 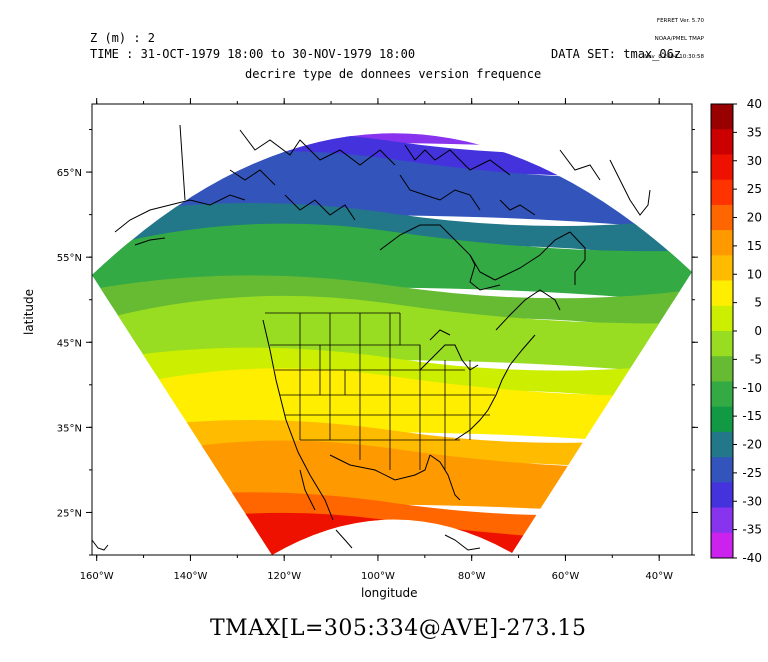 What do you see at coordinates (752, 558) in the screenshot?
I see `colorbar-label: -40` at bounding box center [752, 558].